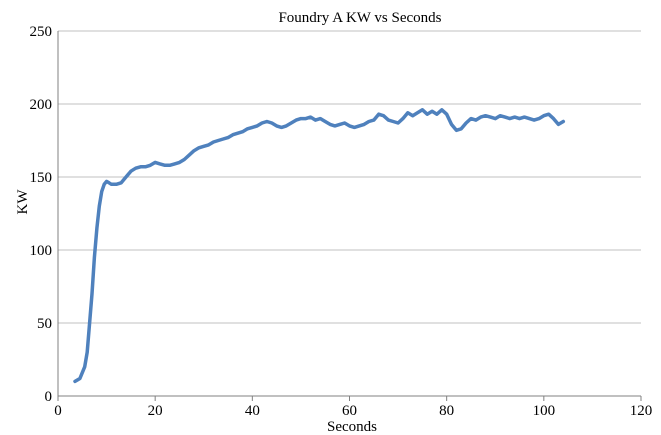  I want to click on y-tick-labels: 0 50 100 150 200 250, so click(41, 214).